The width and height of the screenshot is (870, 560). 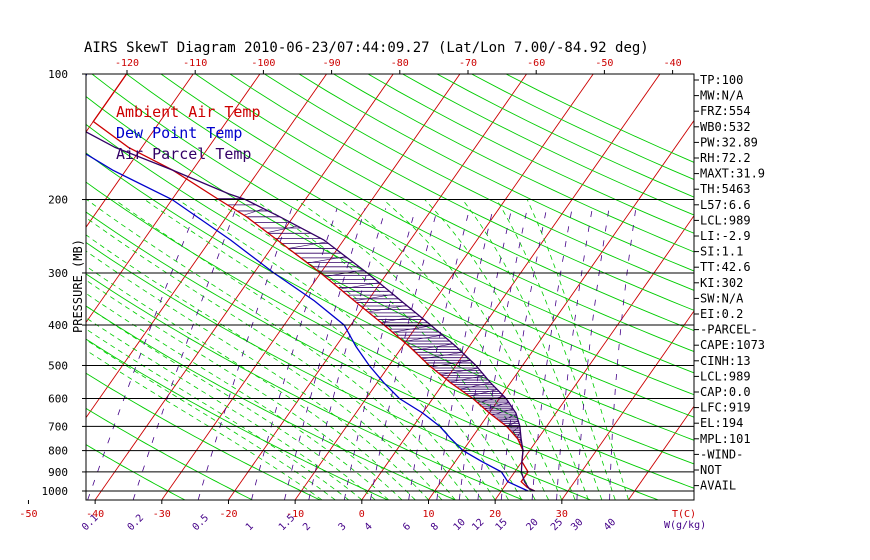 What do you see at coordinates (684, 514) in the screenshot?
I see `x-axis-label: T(C)` at bounding box center [684, 514].